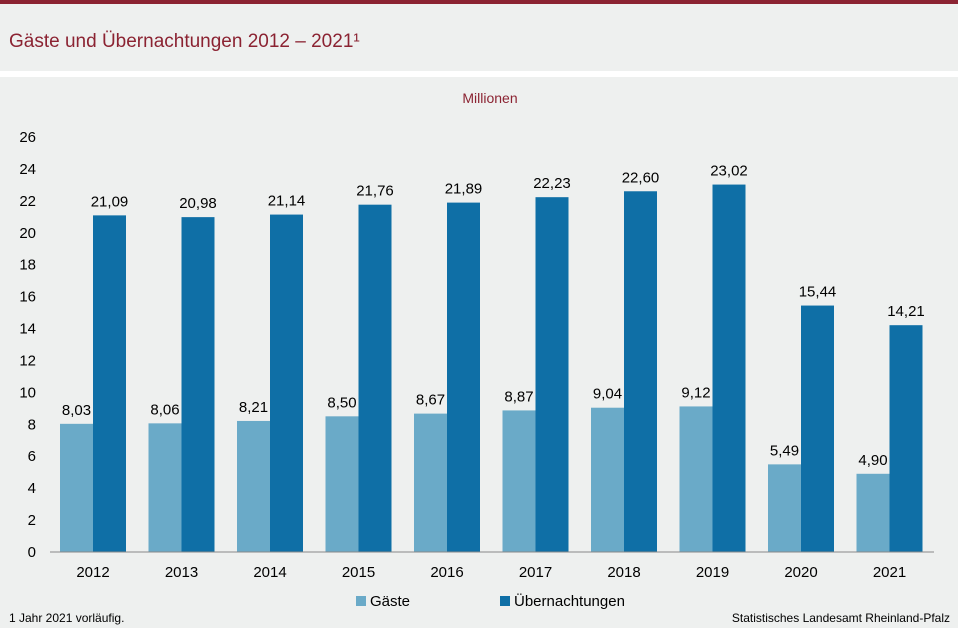  I want to click on legend-label-nights: Übernachtungen, so click(569, 601).